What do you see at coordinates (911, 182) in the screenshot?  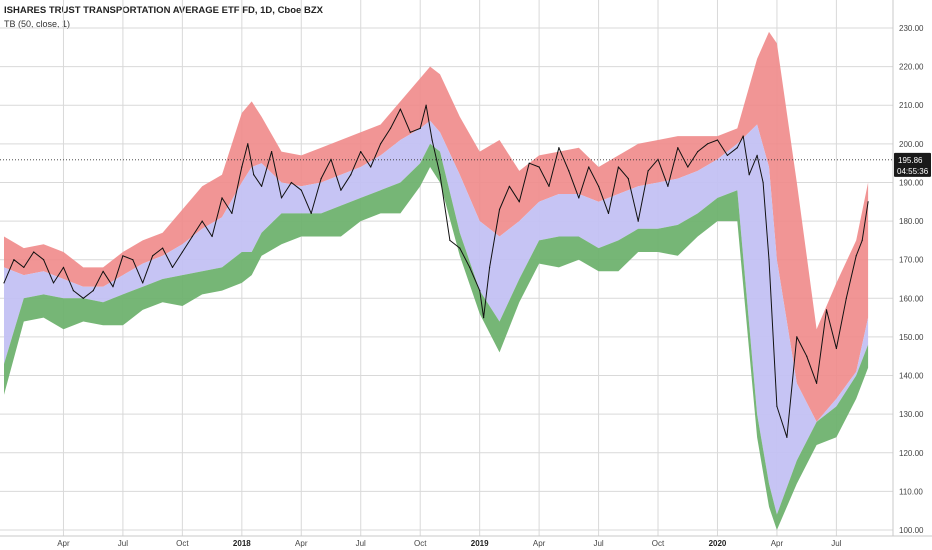 I see `price-axis-tick: 190.00` at bounding box center [911, 182].